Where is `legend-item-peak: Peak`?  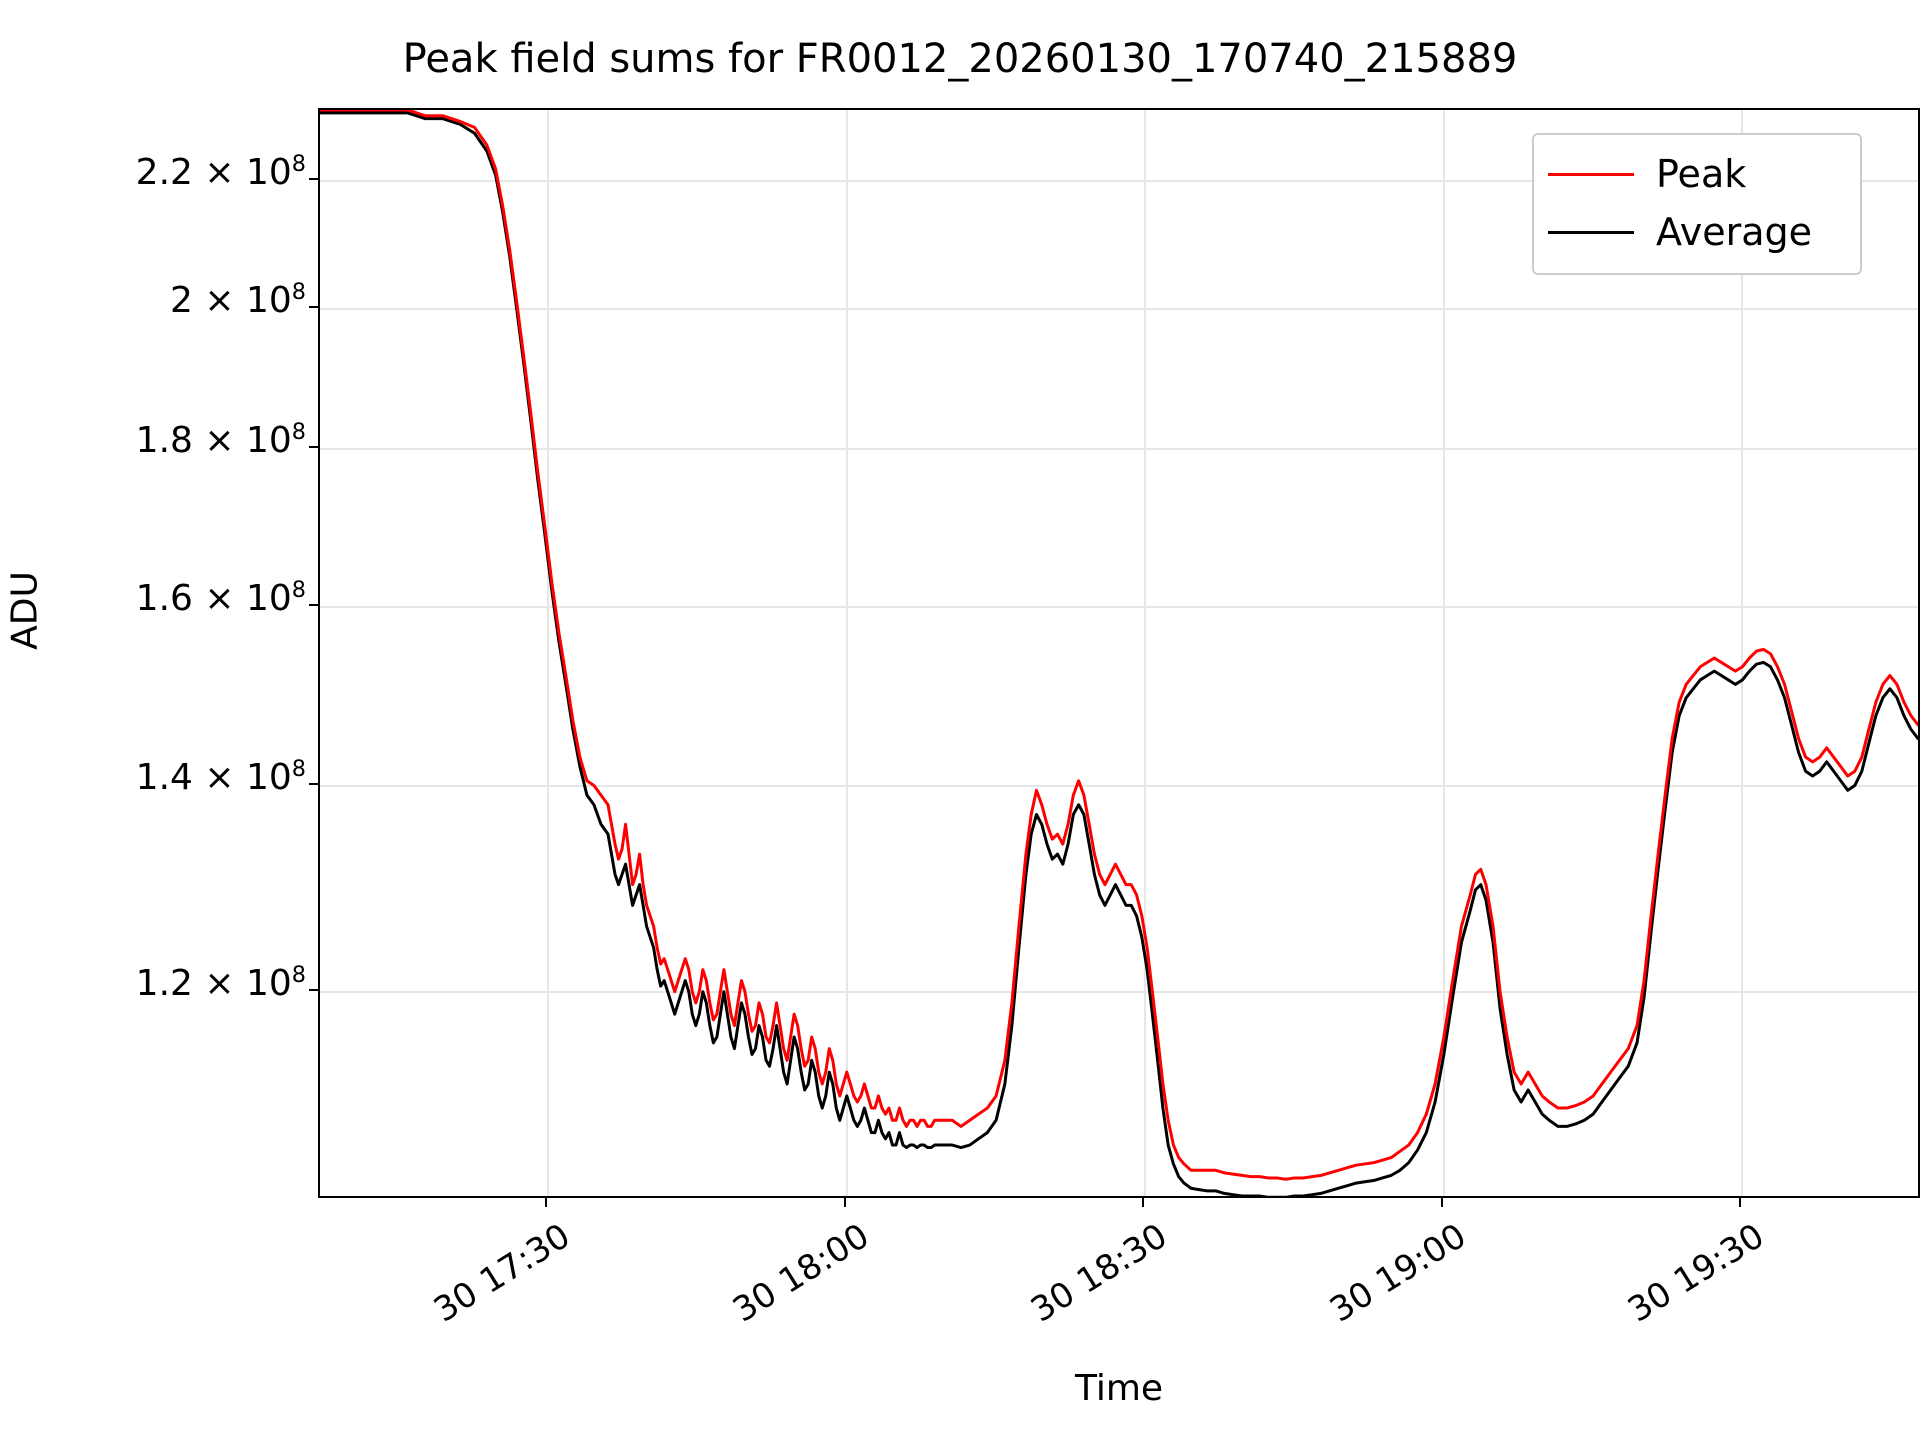
legend-item-peak: Peak is located at coordinates (1697, 174).